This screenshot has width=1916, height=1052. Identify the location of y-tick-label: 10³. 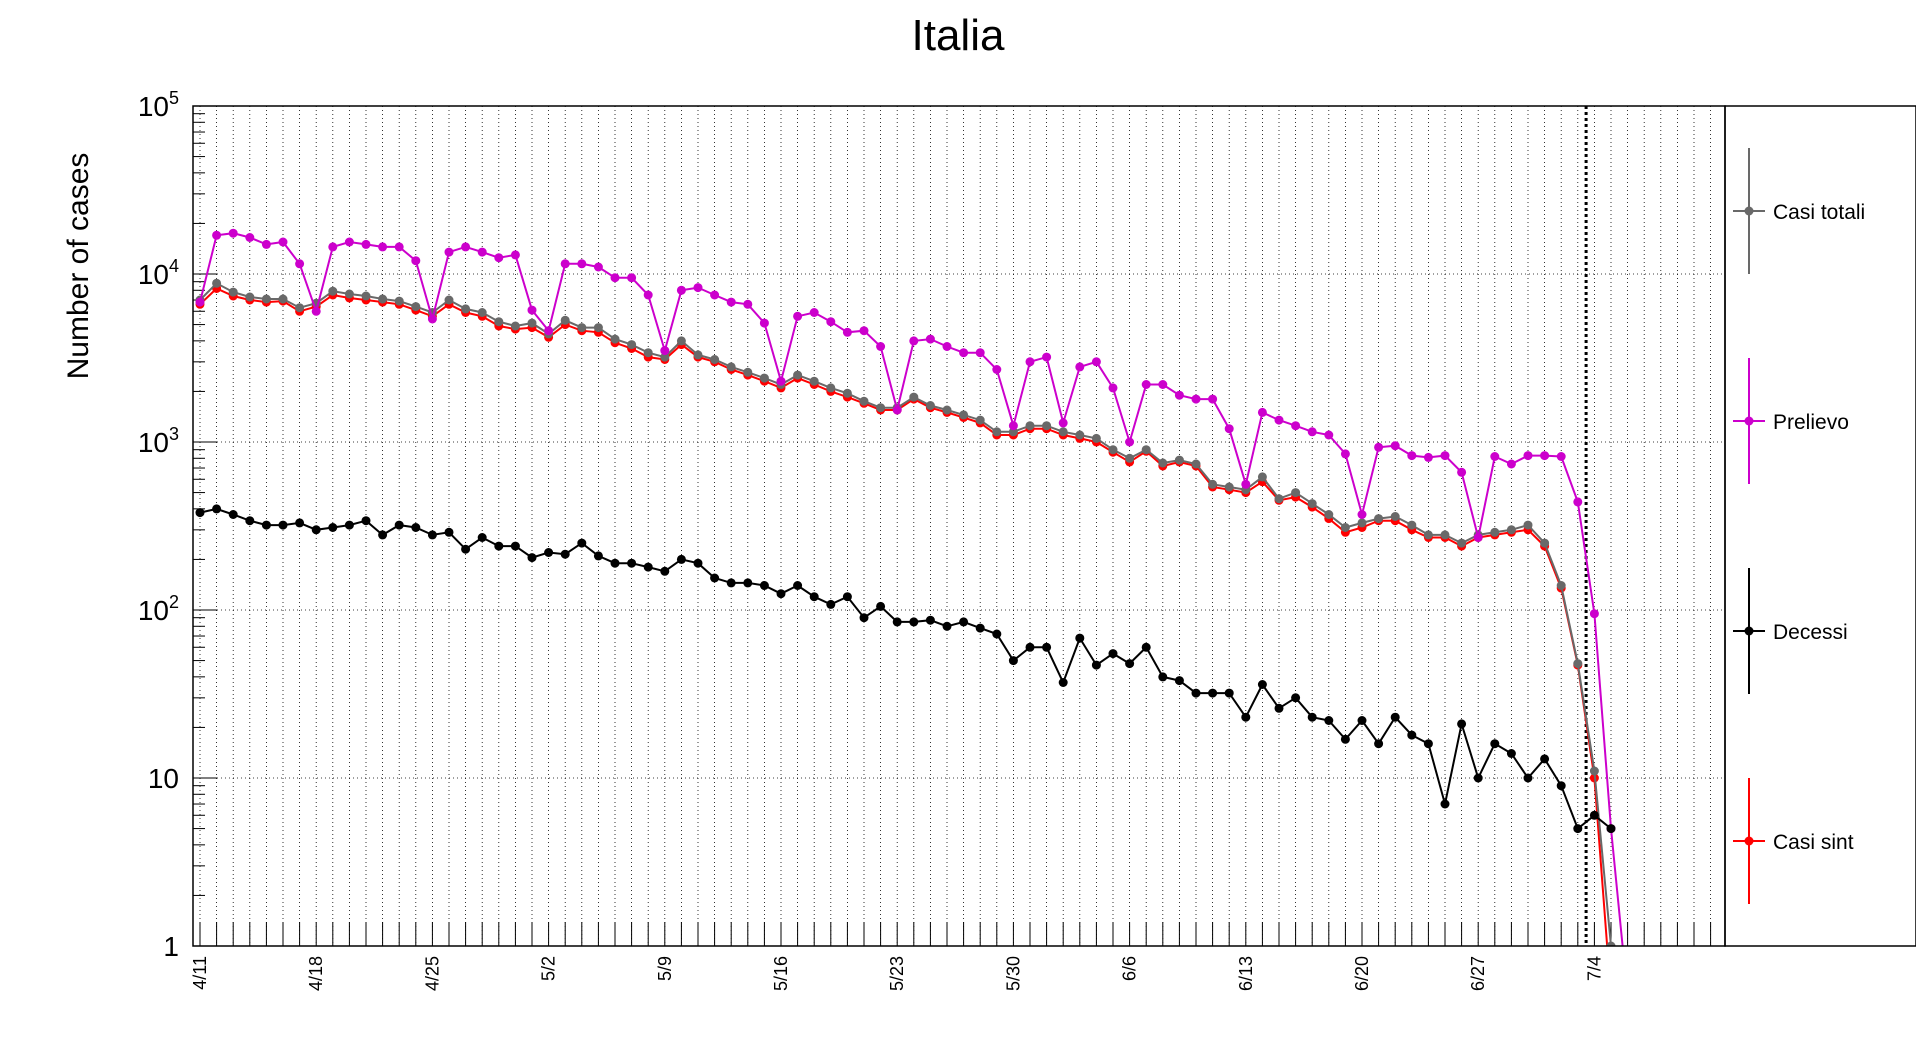
(158, 441).